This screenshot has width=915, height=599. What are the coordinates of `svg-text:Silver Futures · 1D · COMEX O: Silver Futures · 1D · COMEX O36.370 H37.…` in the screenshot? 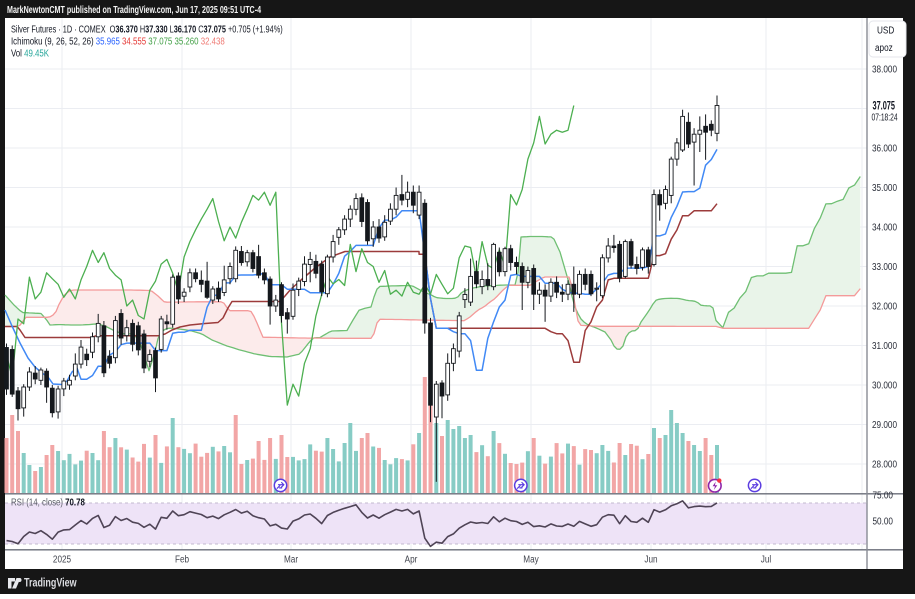 It's located at (147, 29).